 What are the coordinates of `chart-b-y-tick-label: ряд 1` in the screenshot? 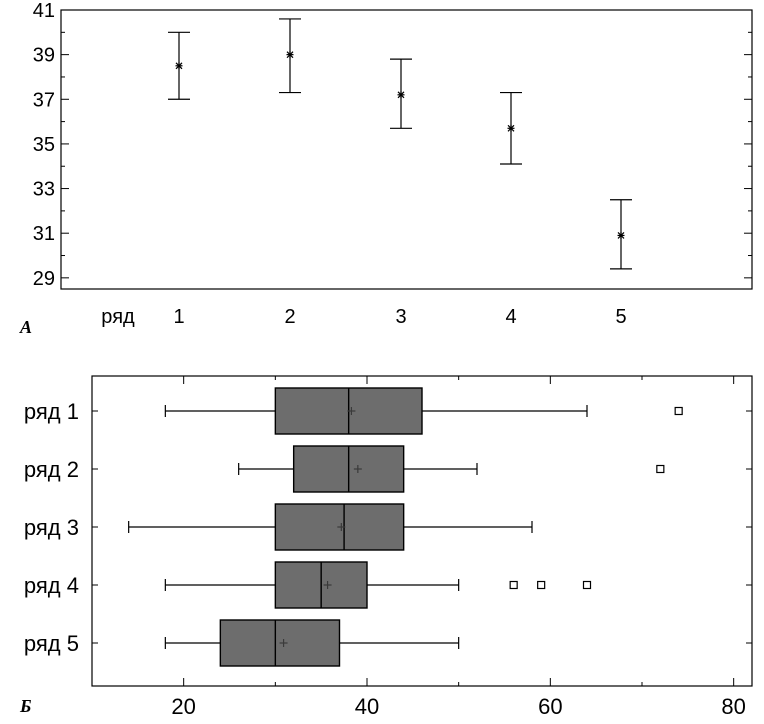 It's located at (51, 411).